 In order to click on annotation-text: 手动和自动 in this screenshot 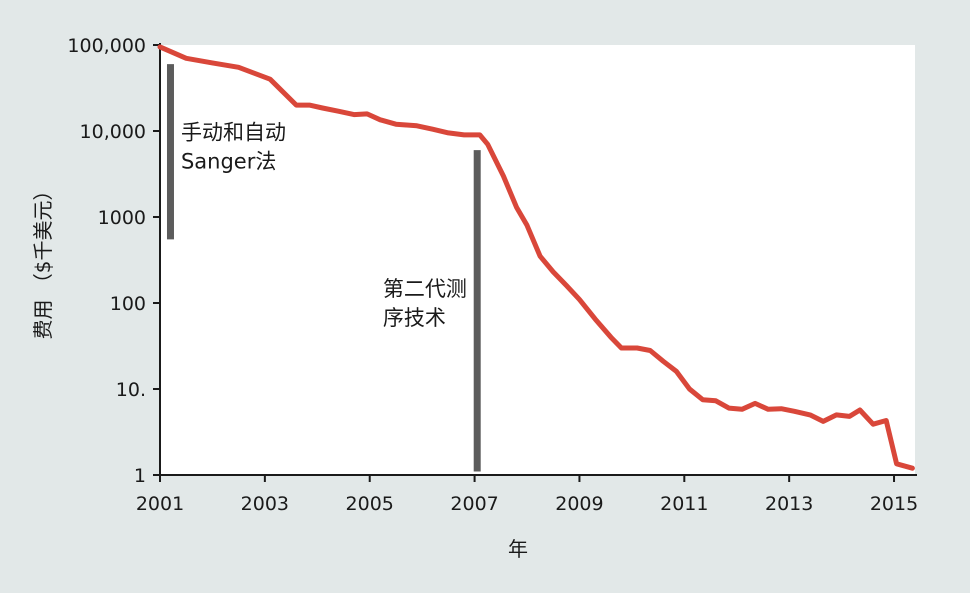, I will do `click(233, 132)`.